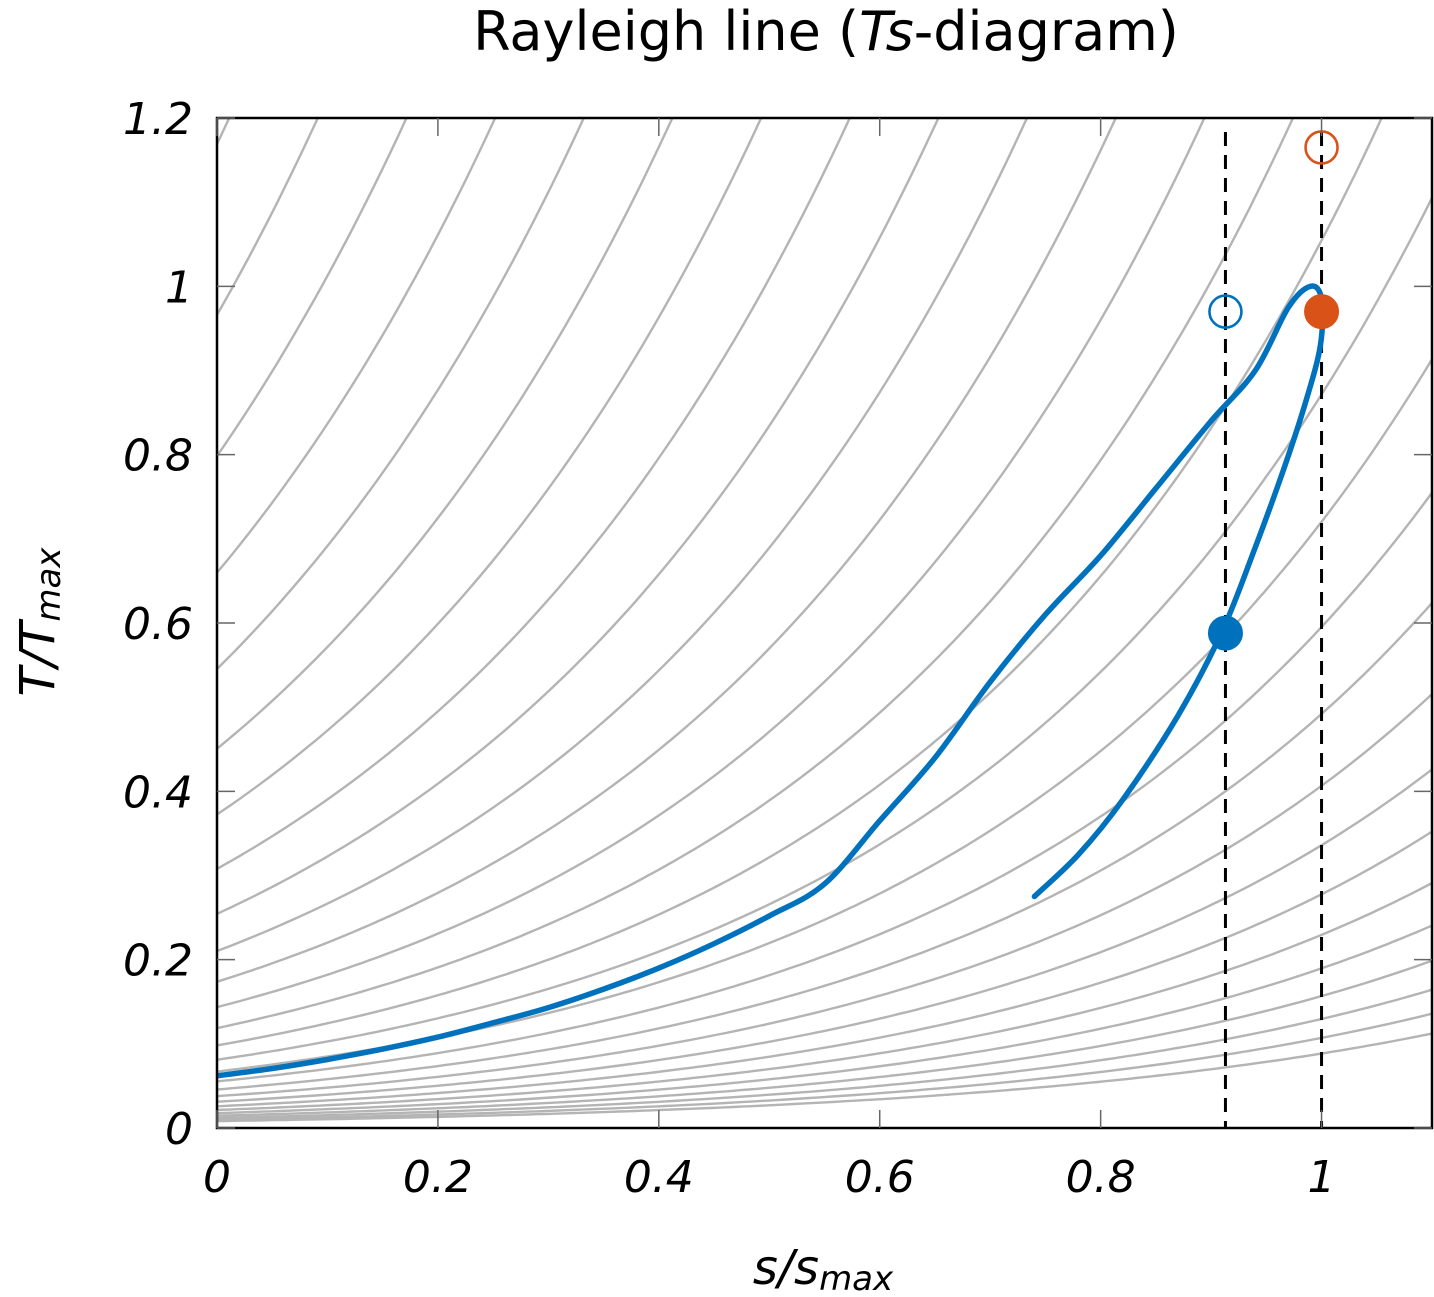 This screenshot has height=1297, width=1434. I want to click on x-tick-label: 0.6, so click(880, 1177).